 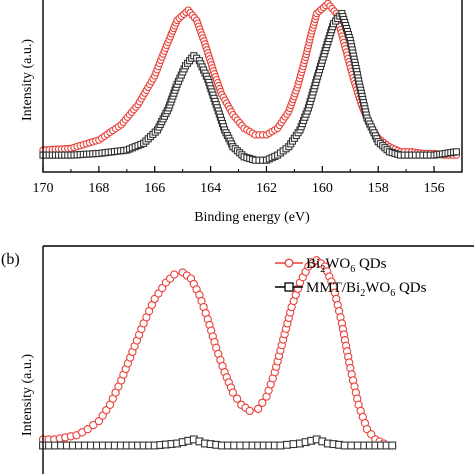 I want to click on x-tick-label-166: 166, so click(x=154, y=188).